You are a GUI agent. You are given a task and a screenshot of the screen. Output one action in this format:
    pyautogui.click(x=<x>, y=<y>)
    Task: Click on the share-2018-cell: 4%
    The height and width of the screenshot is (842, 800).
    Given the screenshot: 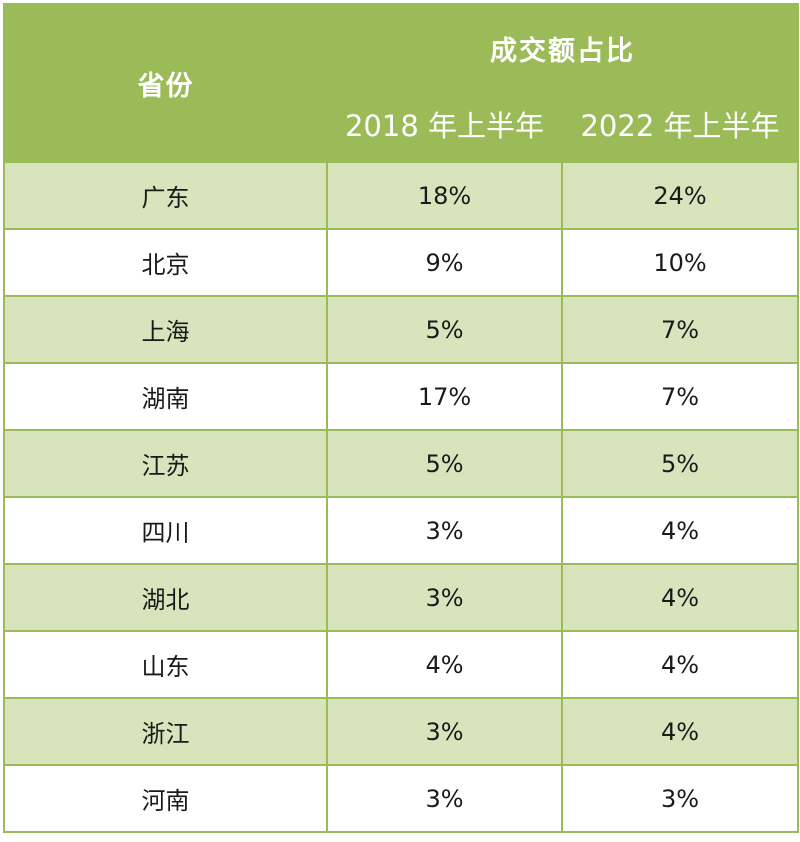 What is the action you would take?
    pyautogui.click(x=444, y=664)
    